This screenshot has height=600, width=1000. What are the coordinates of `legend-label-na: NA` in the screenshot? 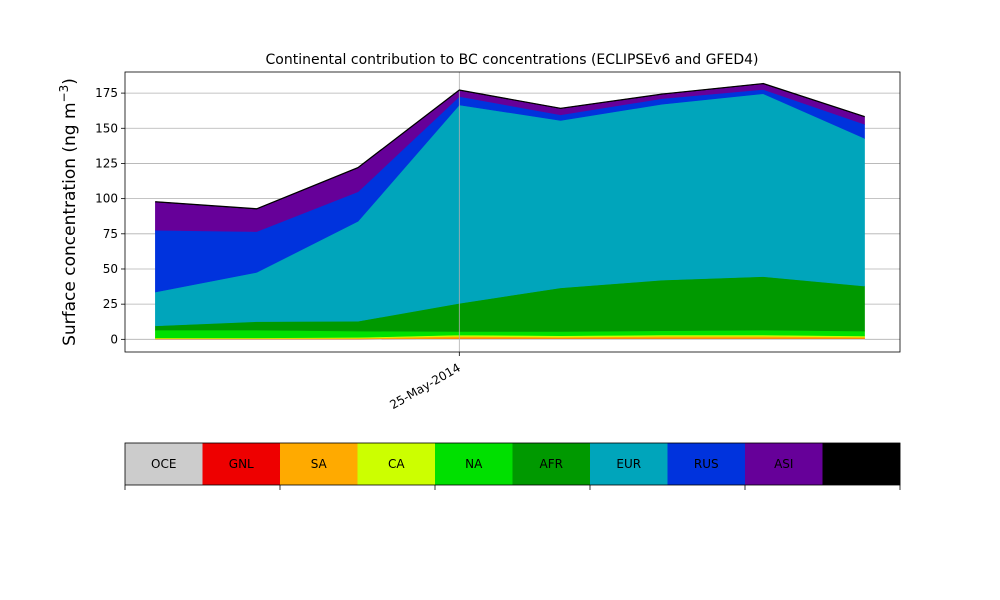 It's located at (474, 464).